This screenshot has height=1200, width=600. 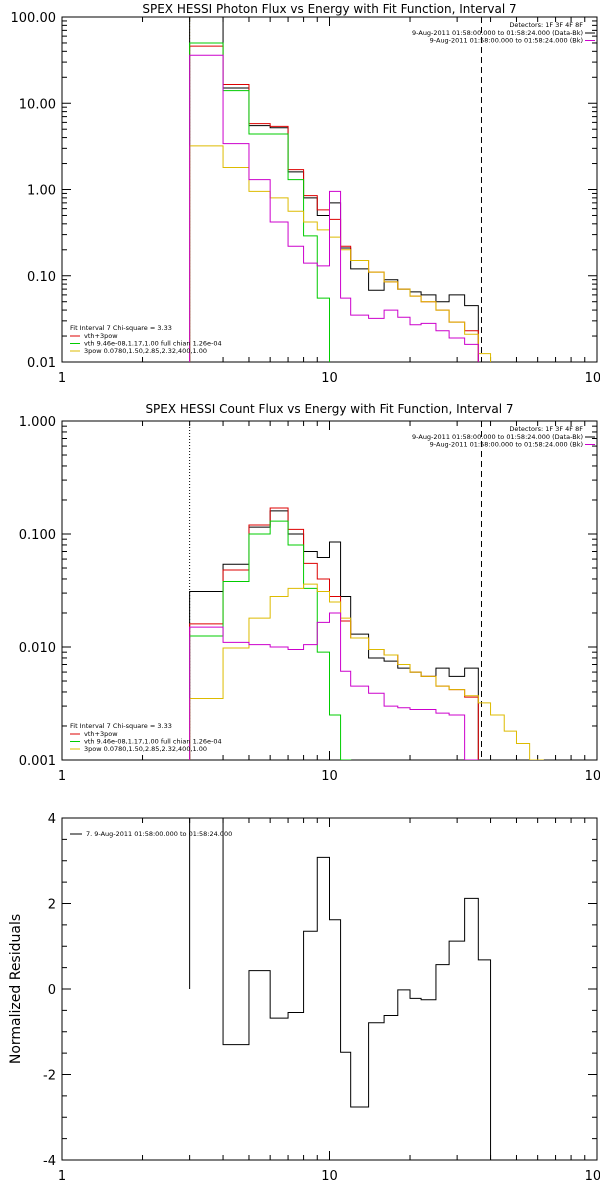 I want to click on y-tick-label: 0, so click(x=52, y=990).